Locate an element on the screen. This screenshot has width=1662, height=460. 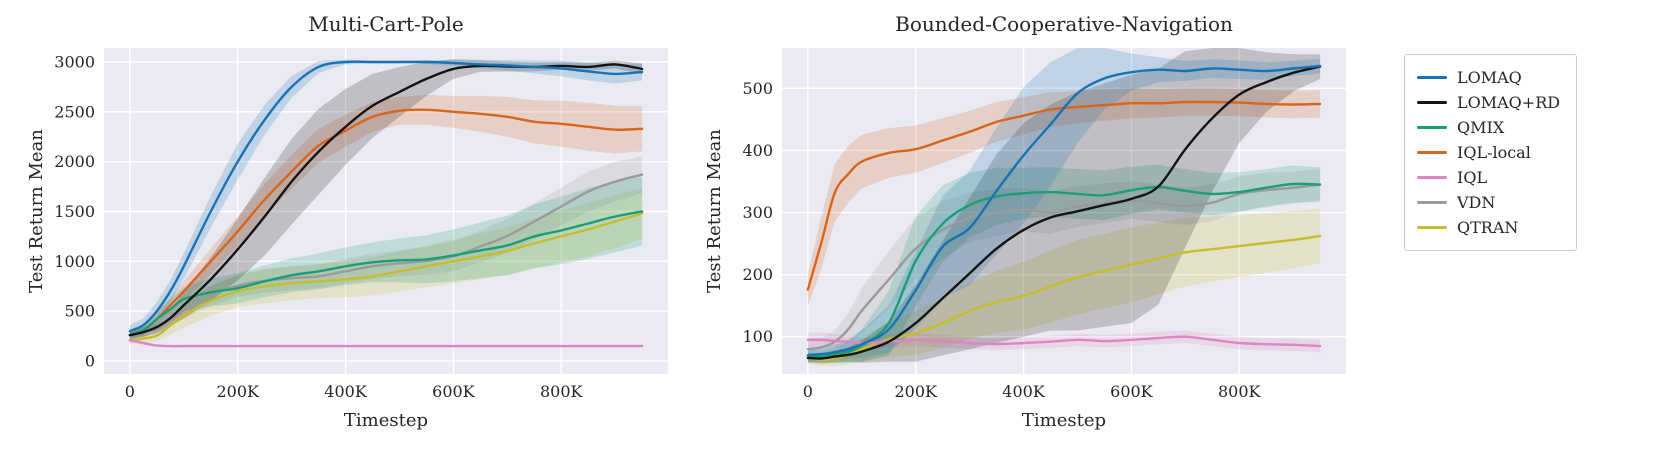
legend-label: QMIX is located at coordinates (1481, 127).